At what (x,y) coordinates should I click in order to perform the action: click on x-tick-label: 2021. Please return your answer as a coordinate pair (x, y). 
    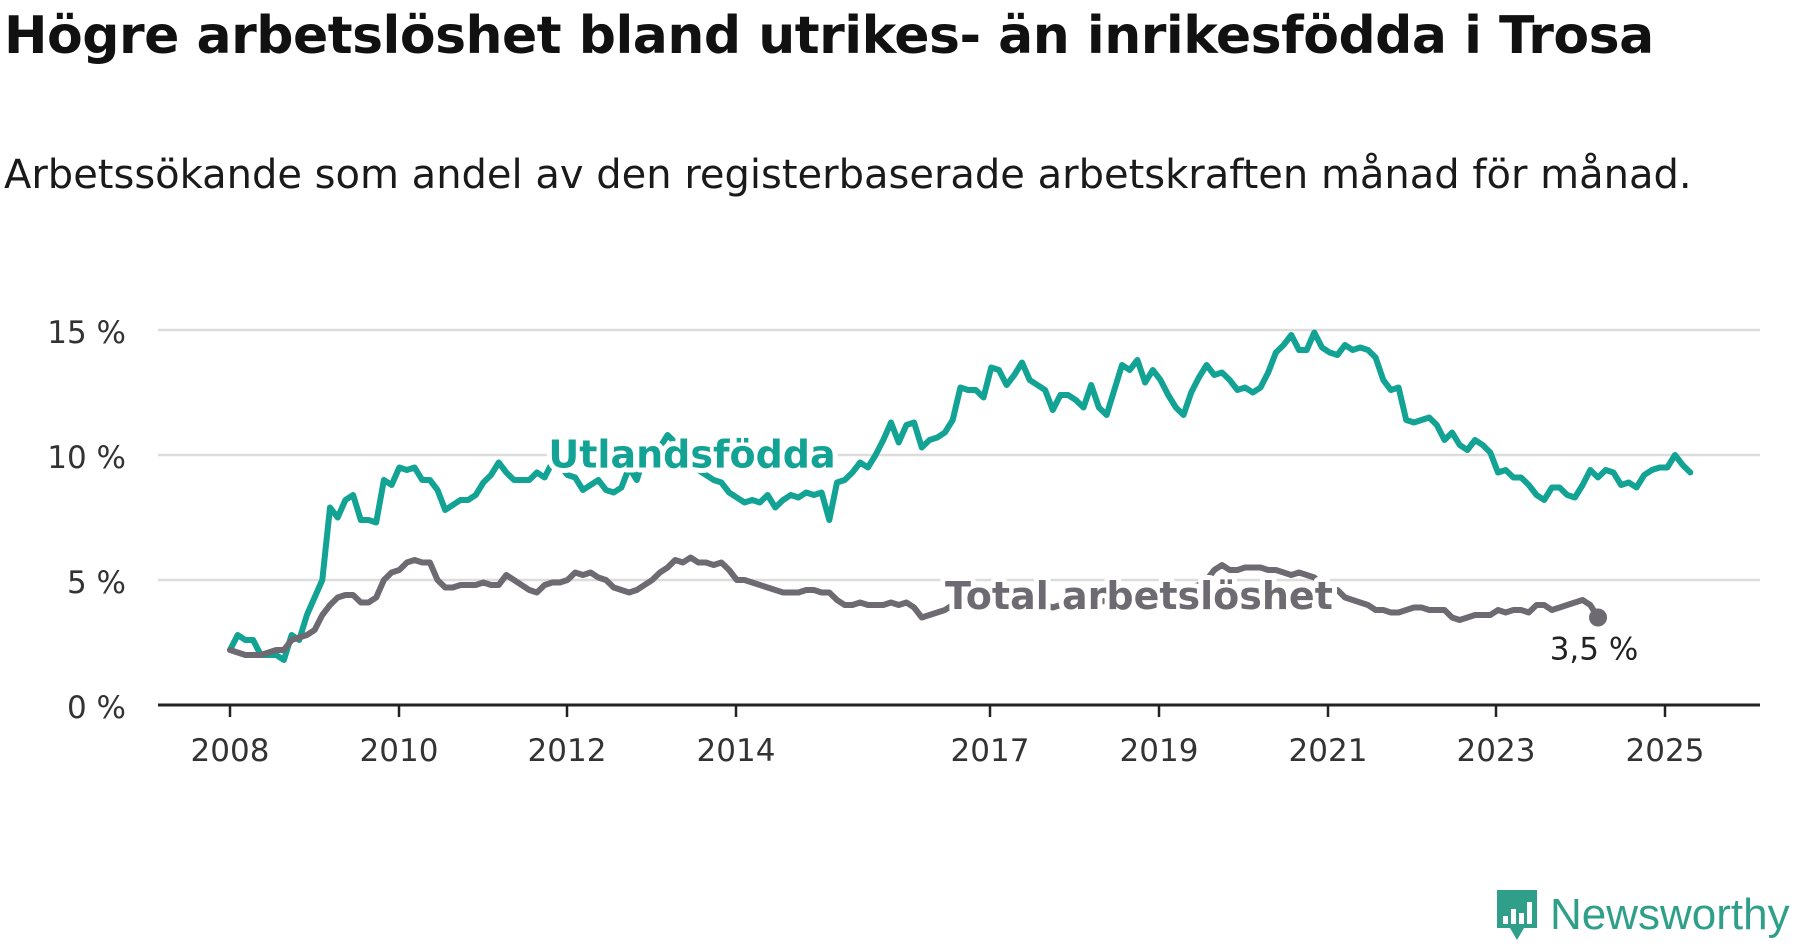
    Looking at the image, I should click on (1328, 751).